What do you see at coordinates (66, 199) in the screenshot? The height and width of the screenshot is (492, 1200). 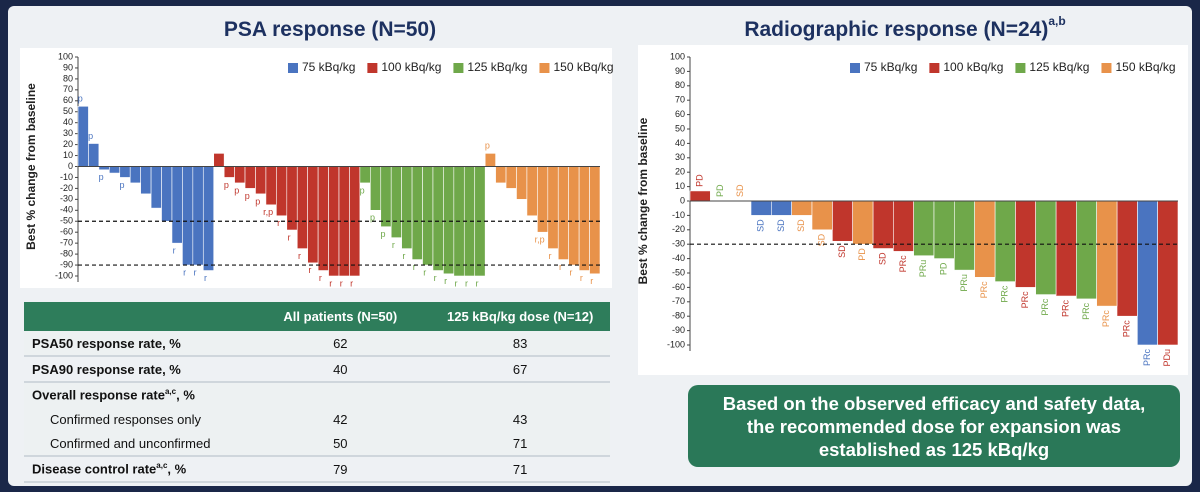 I see `y-tick-label: -30` at bounding box center [66, 199].